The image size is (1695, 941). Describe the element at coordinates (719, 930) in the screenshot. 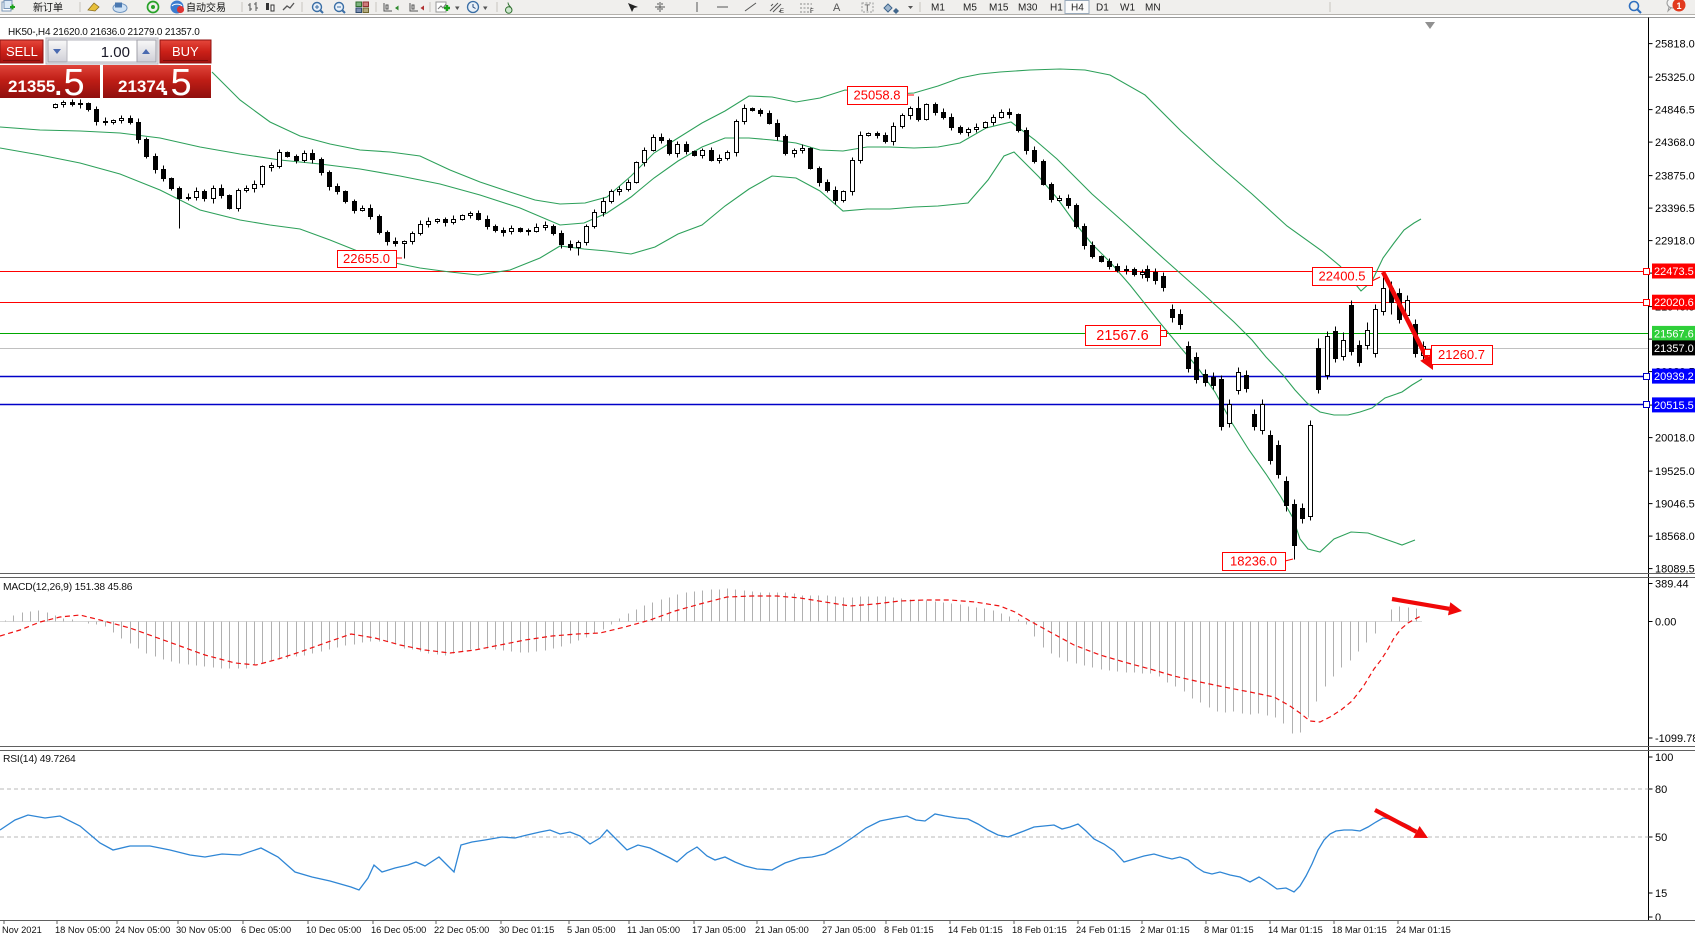

I see `svg-text: 17 Jan 05:00` at that location.